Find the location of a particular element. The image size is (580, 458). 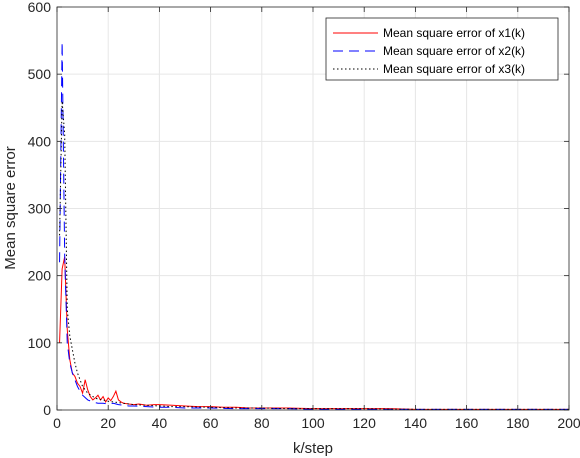

y-tick-label: 500 is located at coordinates (40, 74).